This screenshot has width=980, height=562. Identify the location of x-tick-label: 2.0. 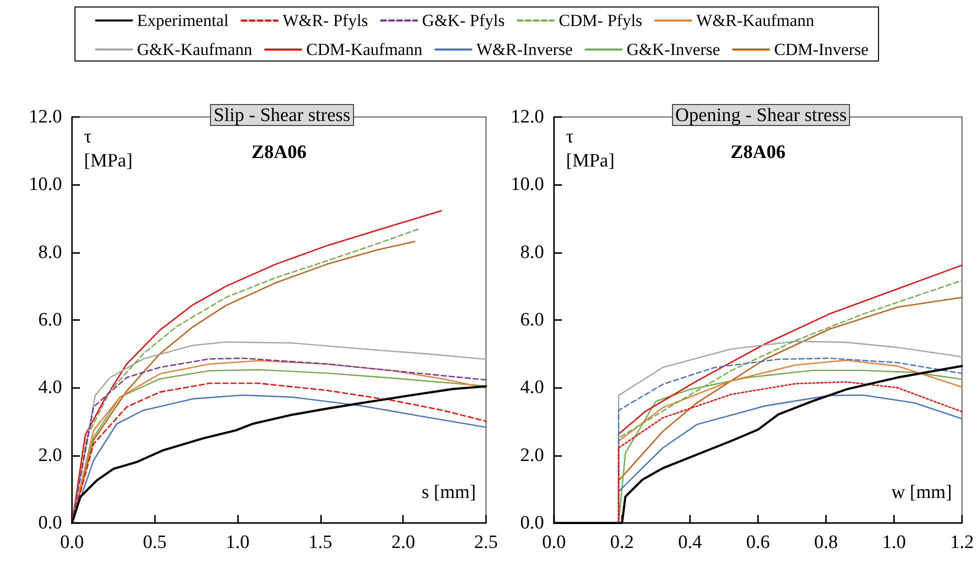
(403, 542).